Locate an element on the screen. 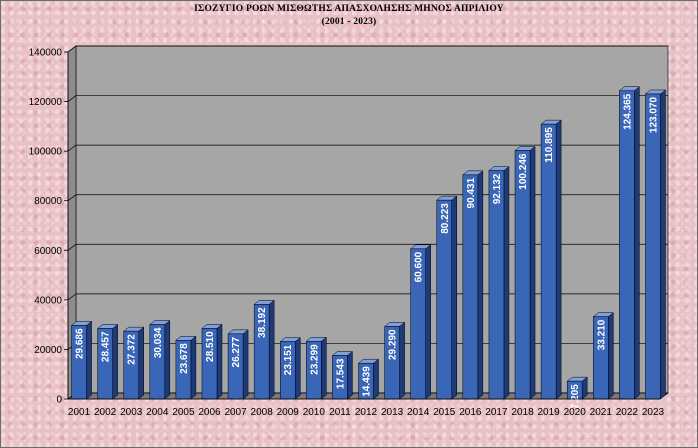 This screenshot has height=448, width=698. x-tick-label: 2012 is located at coordinates (366, 412).